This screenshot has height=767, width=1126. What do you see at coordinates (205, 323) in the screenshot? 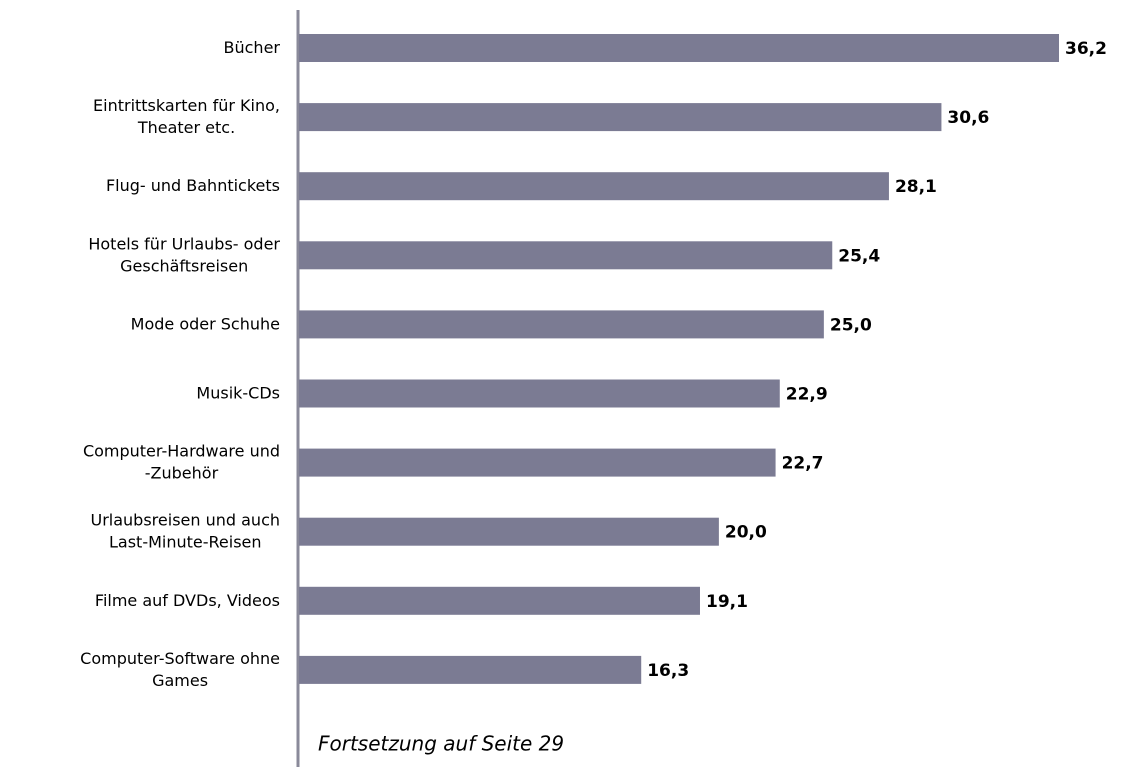
I see `category-label: Mode oder Schuhe` at bounding box center [205, 323].